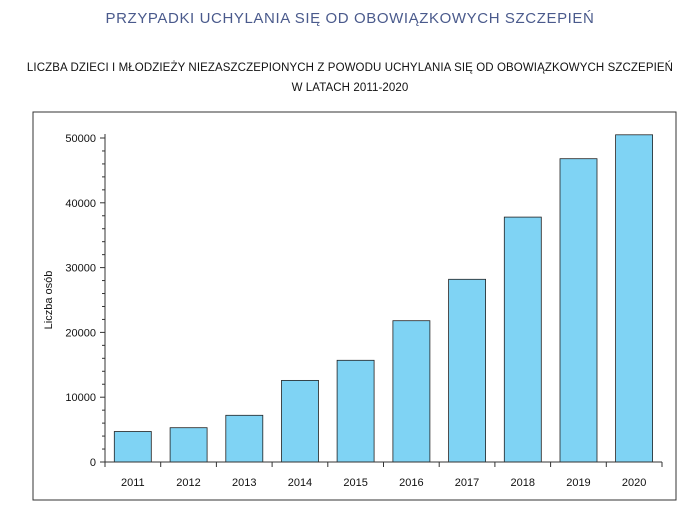  What do you see at coordinates (80, 333) in the screenshot?
I see `y-tick-label: 20000` at bounding box center [80, 333].